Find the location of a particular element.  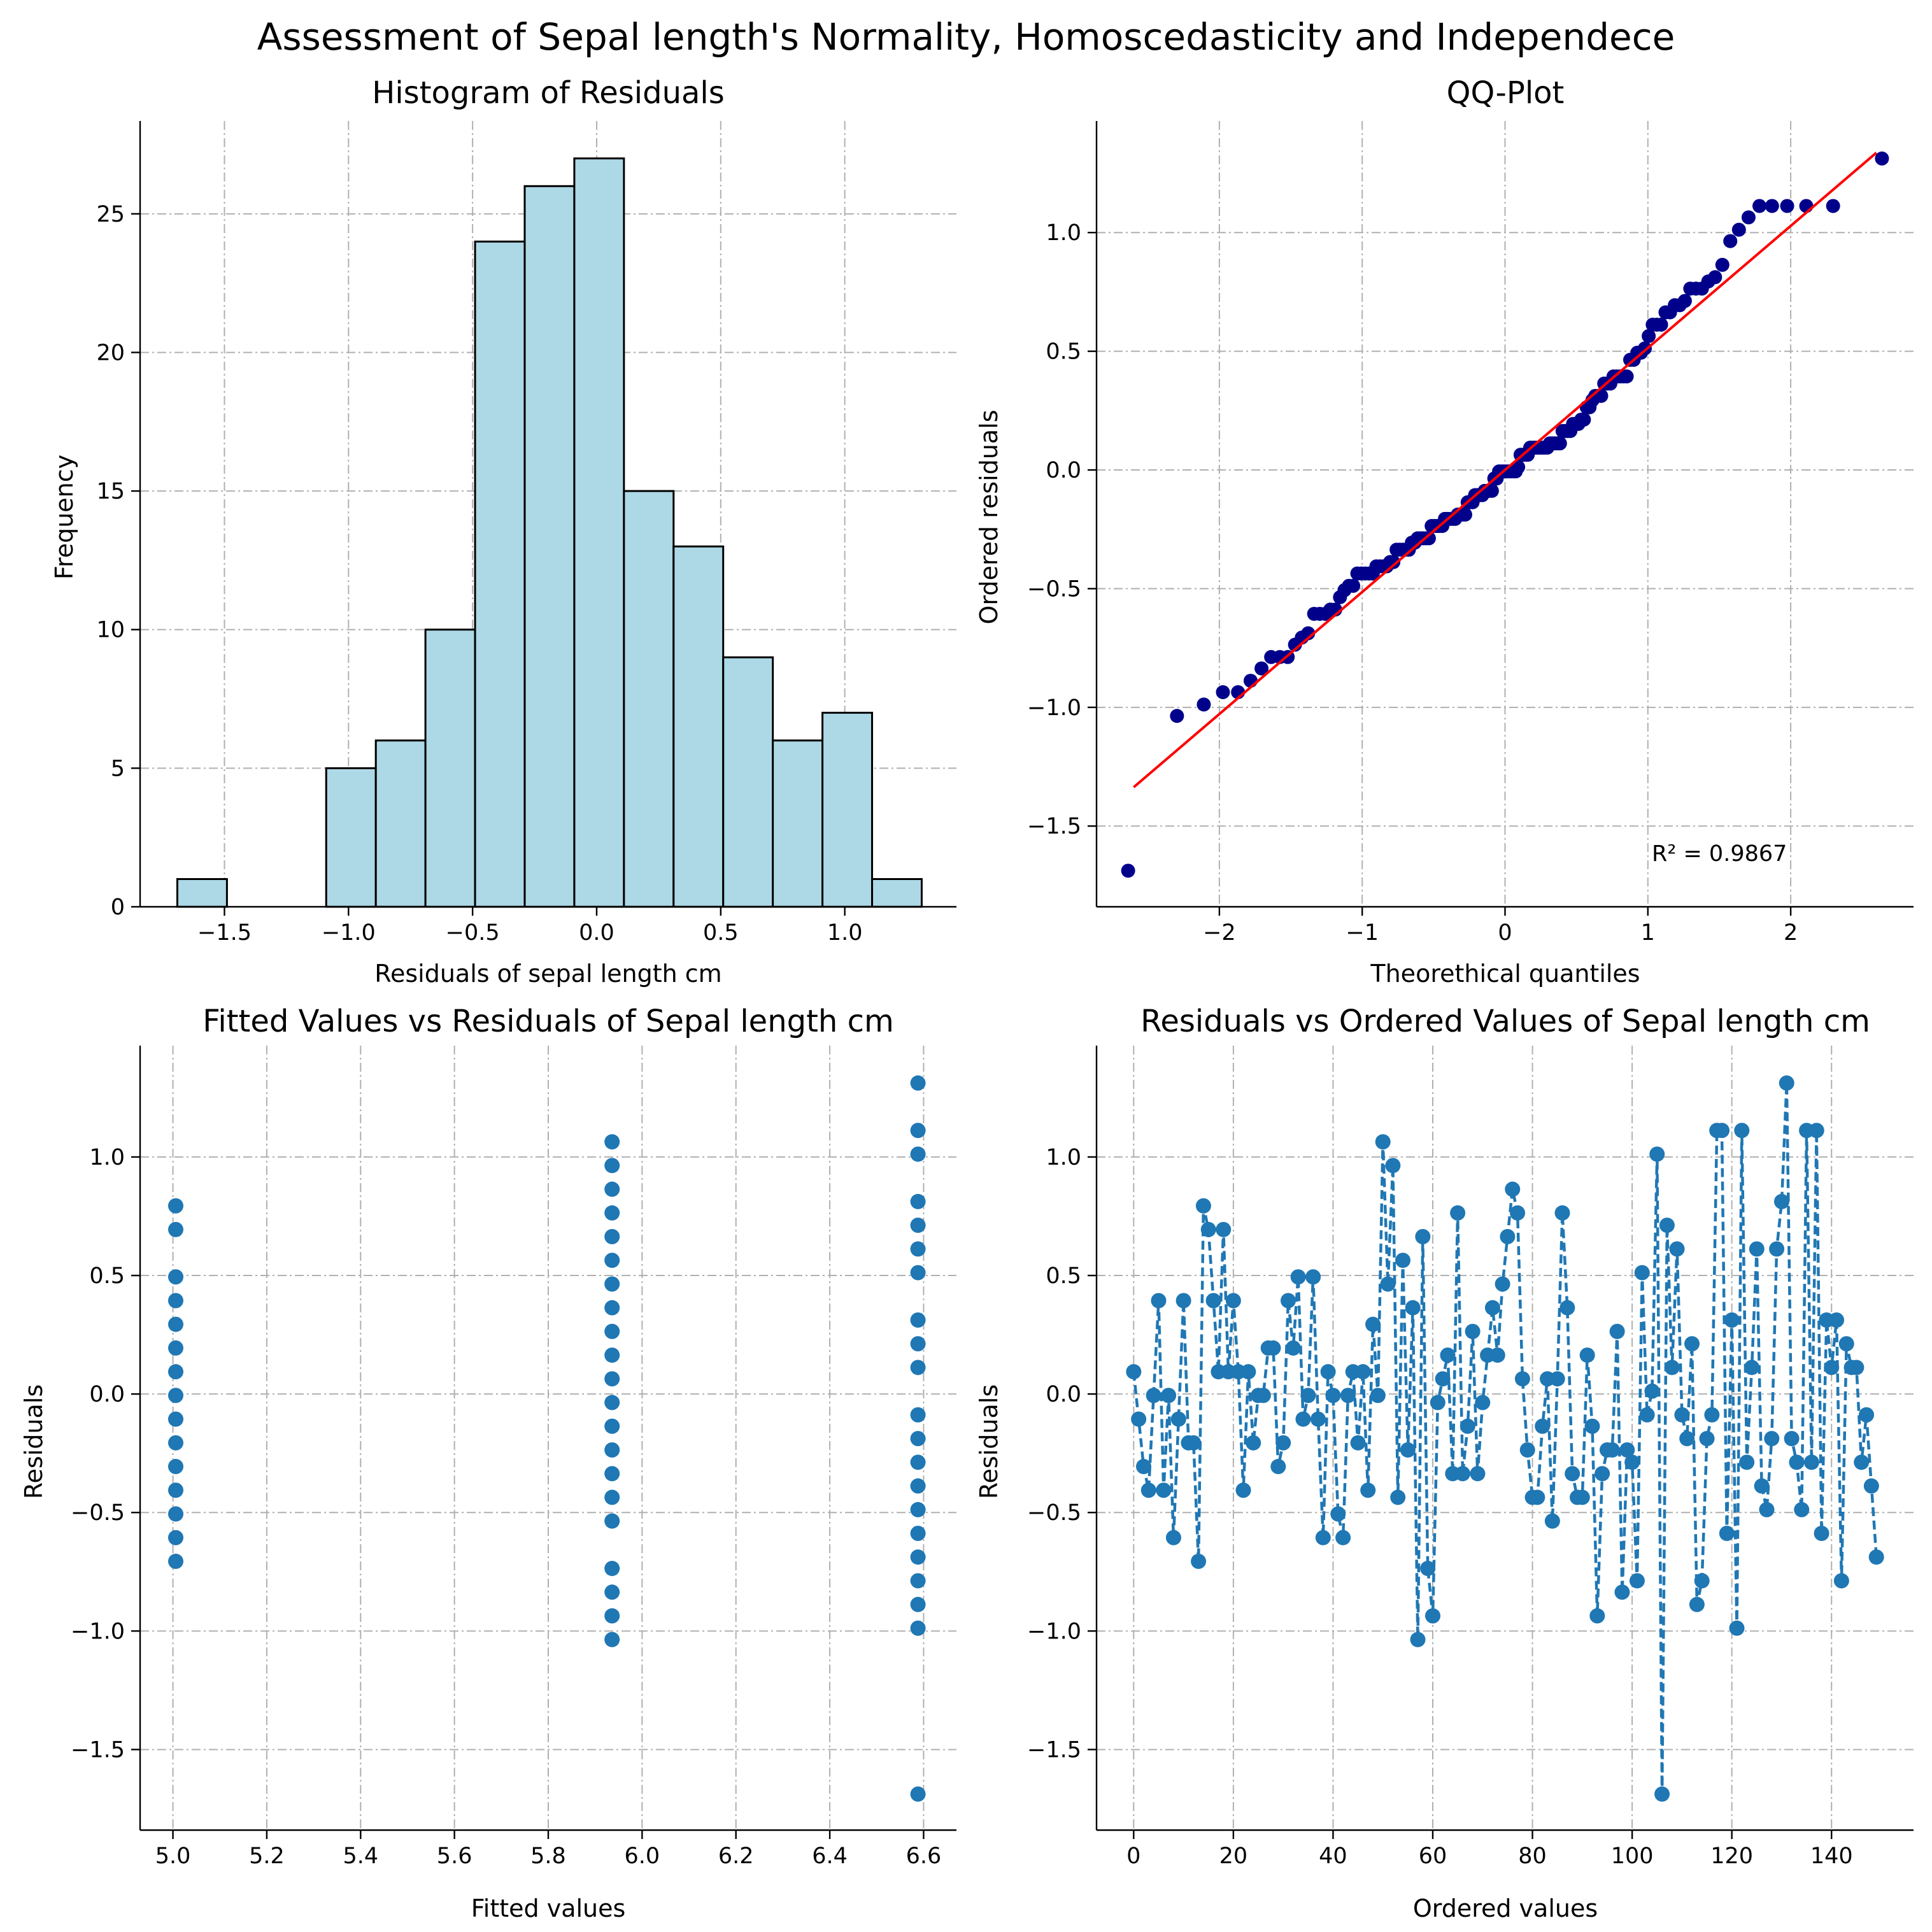

histogram-ylabel: Frequency is located at coordinates (64, 517).